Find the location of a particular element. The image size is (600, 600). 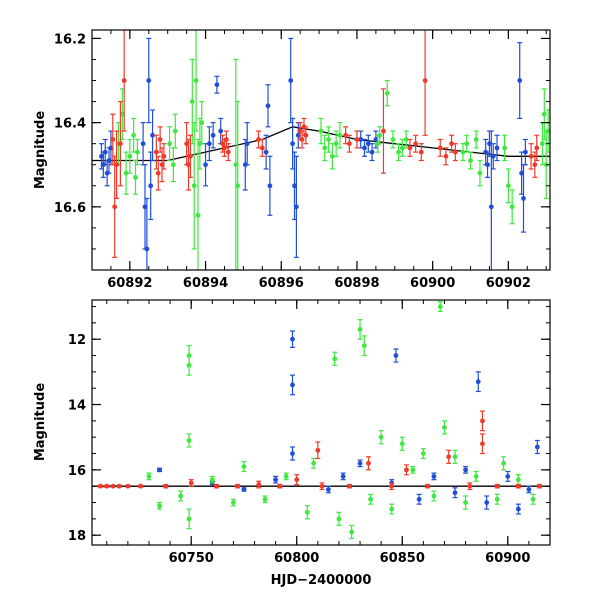

bottom-x-tick-label: 60850 is located at coordinates (402, 558).